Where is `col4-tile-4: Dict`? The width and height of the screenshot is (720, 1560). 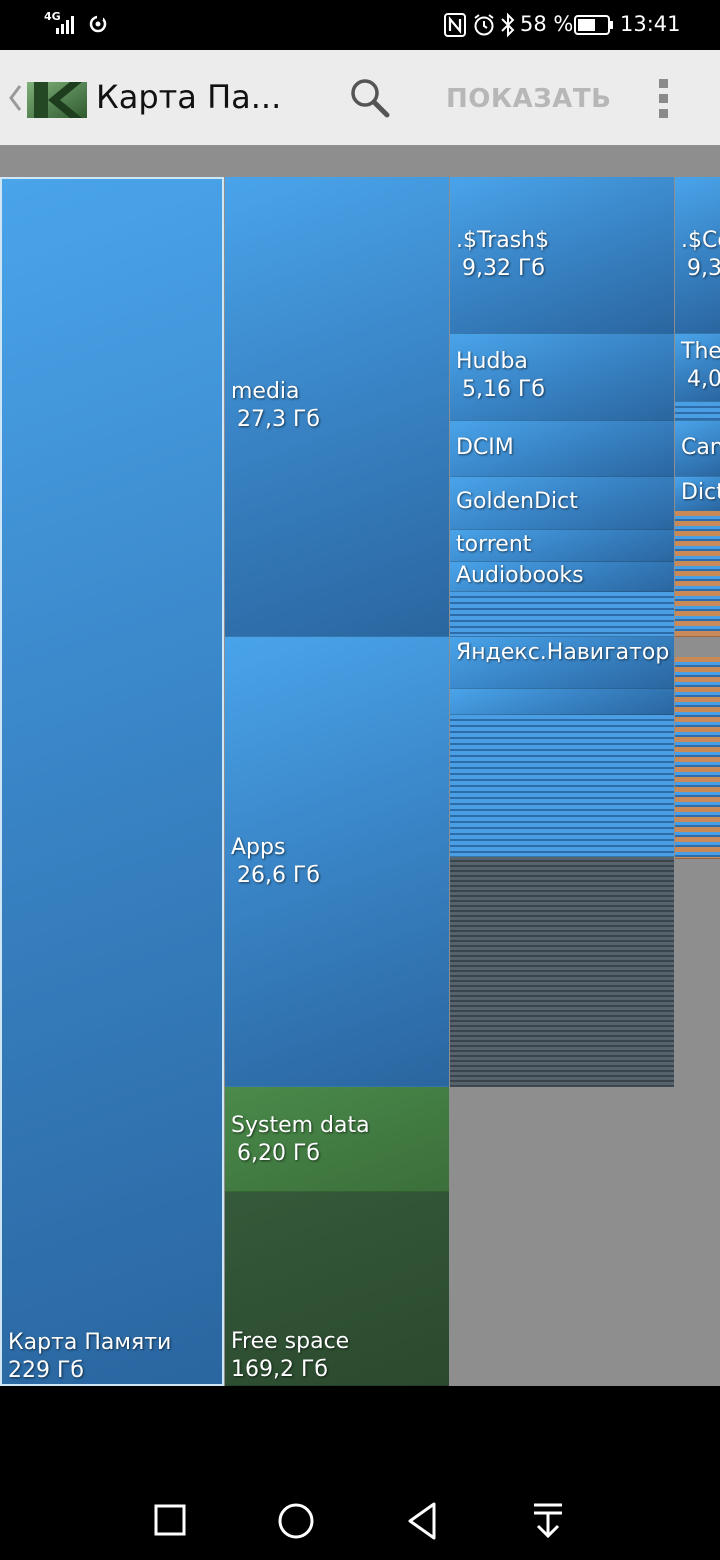 col4-tile-4: Dict is located at coordinates (697, 494).